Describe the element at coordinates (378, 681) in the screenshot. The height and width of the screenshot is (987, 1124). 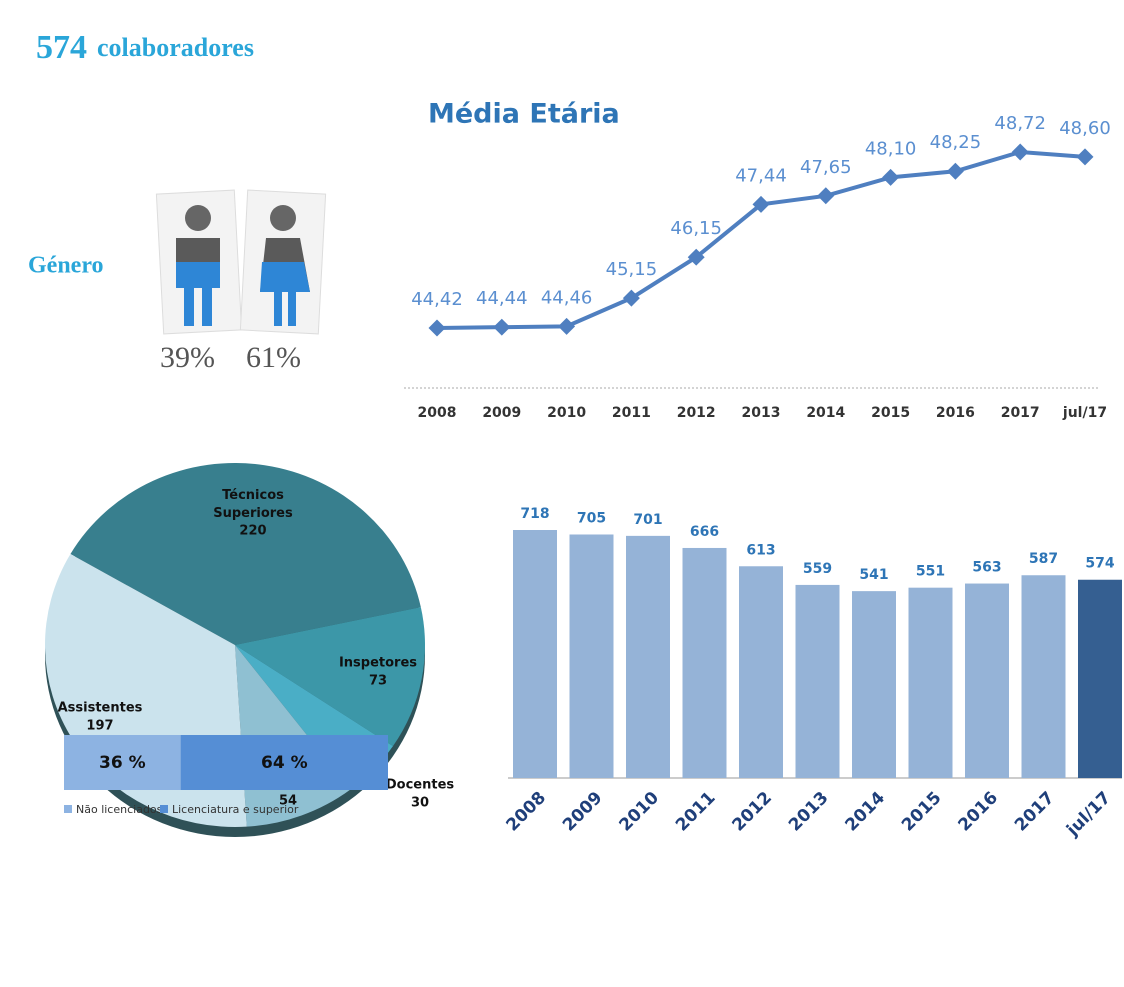
I see `slice-value: 73` at that location.